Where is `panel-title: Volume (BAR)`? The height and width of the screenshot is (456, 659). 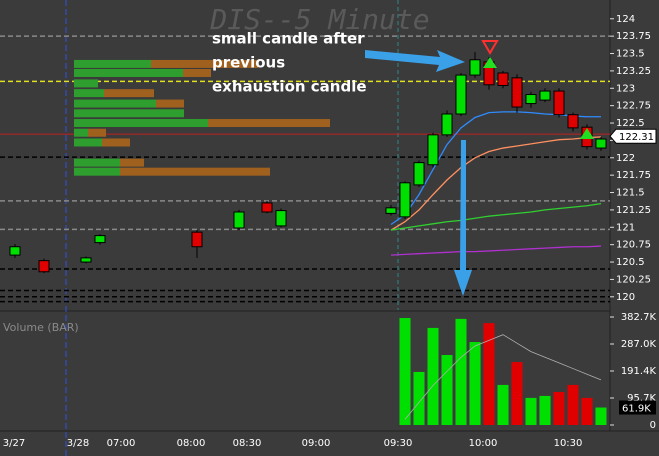
panel-title: Volume (BAR) is located at coordinates (41, 327).